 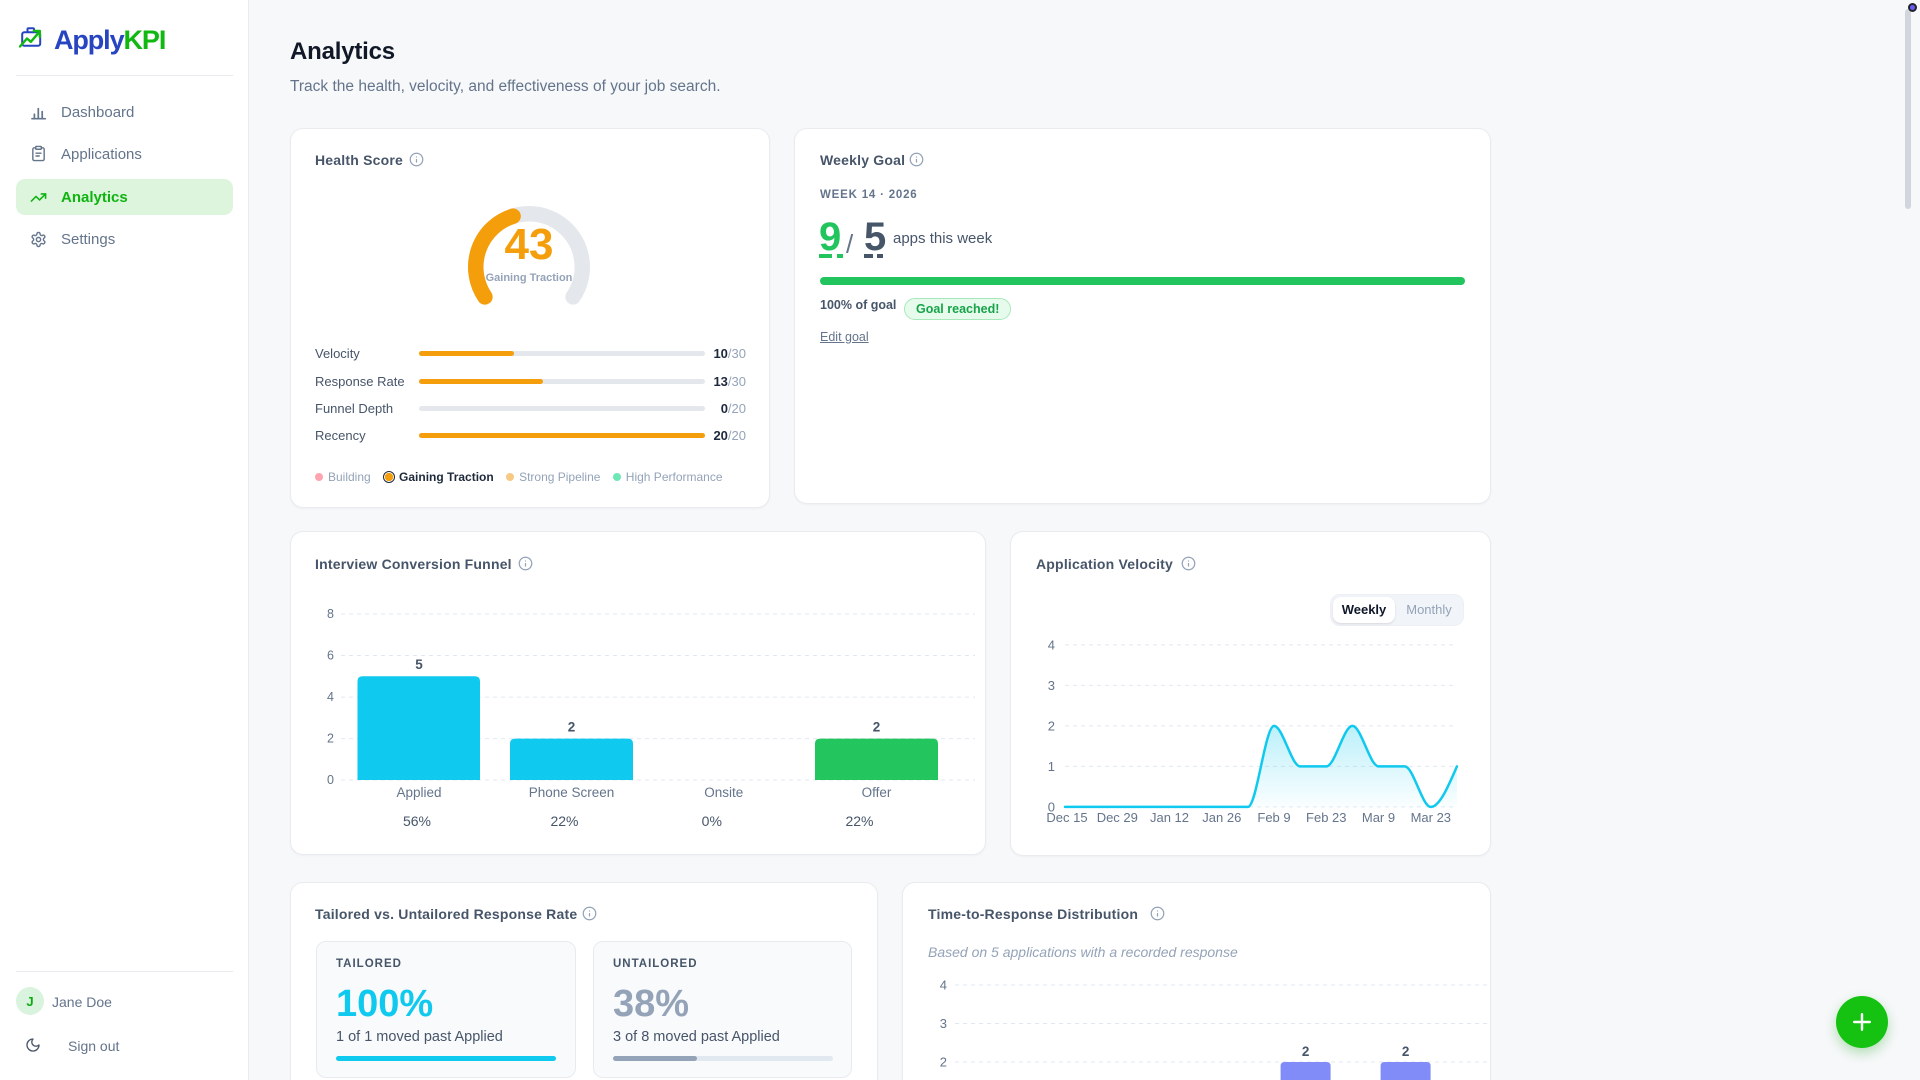 I want to click on svg-text: 1, so click(x=1051, y=766).